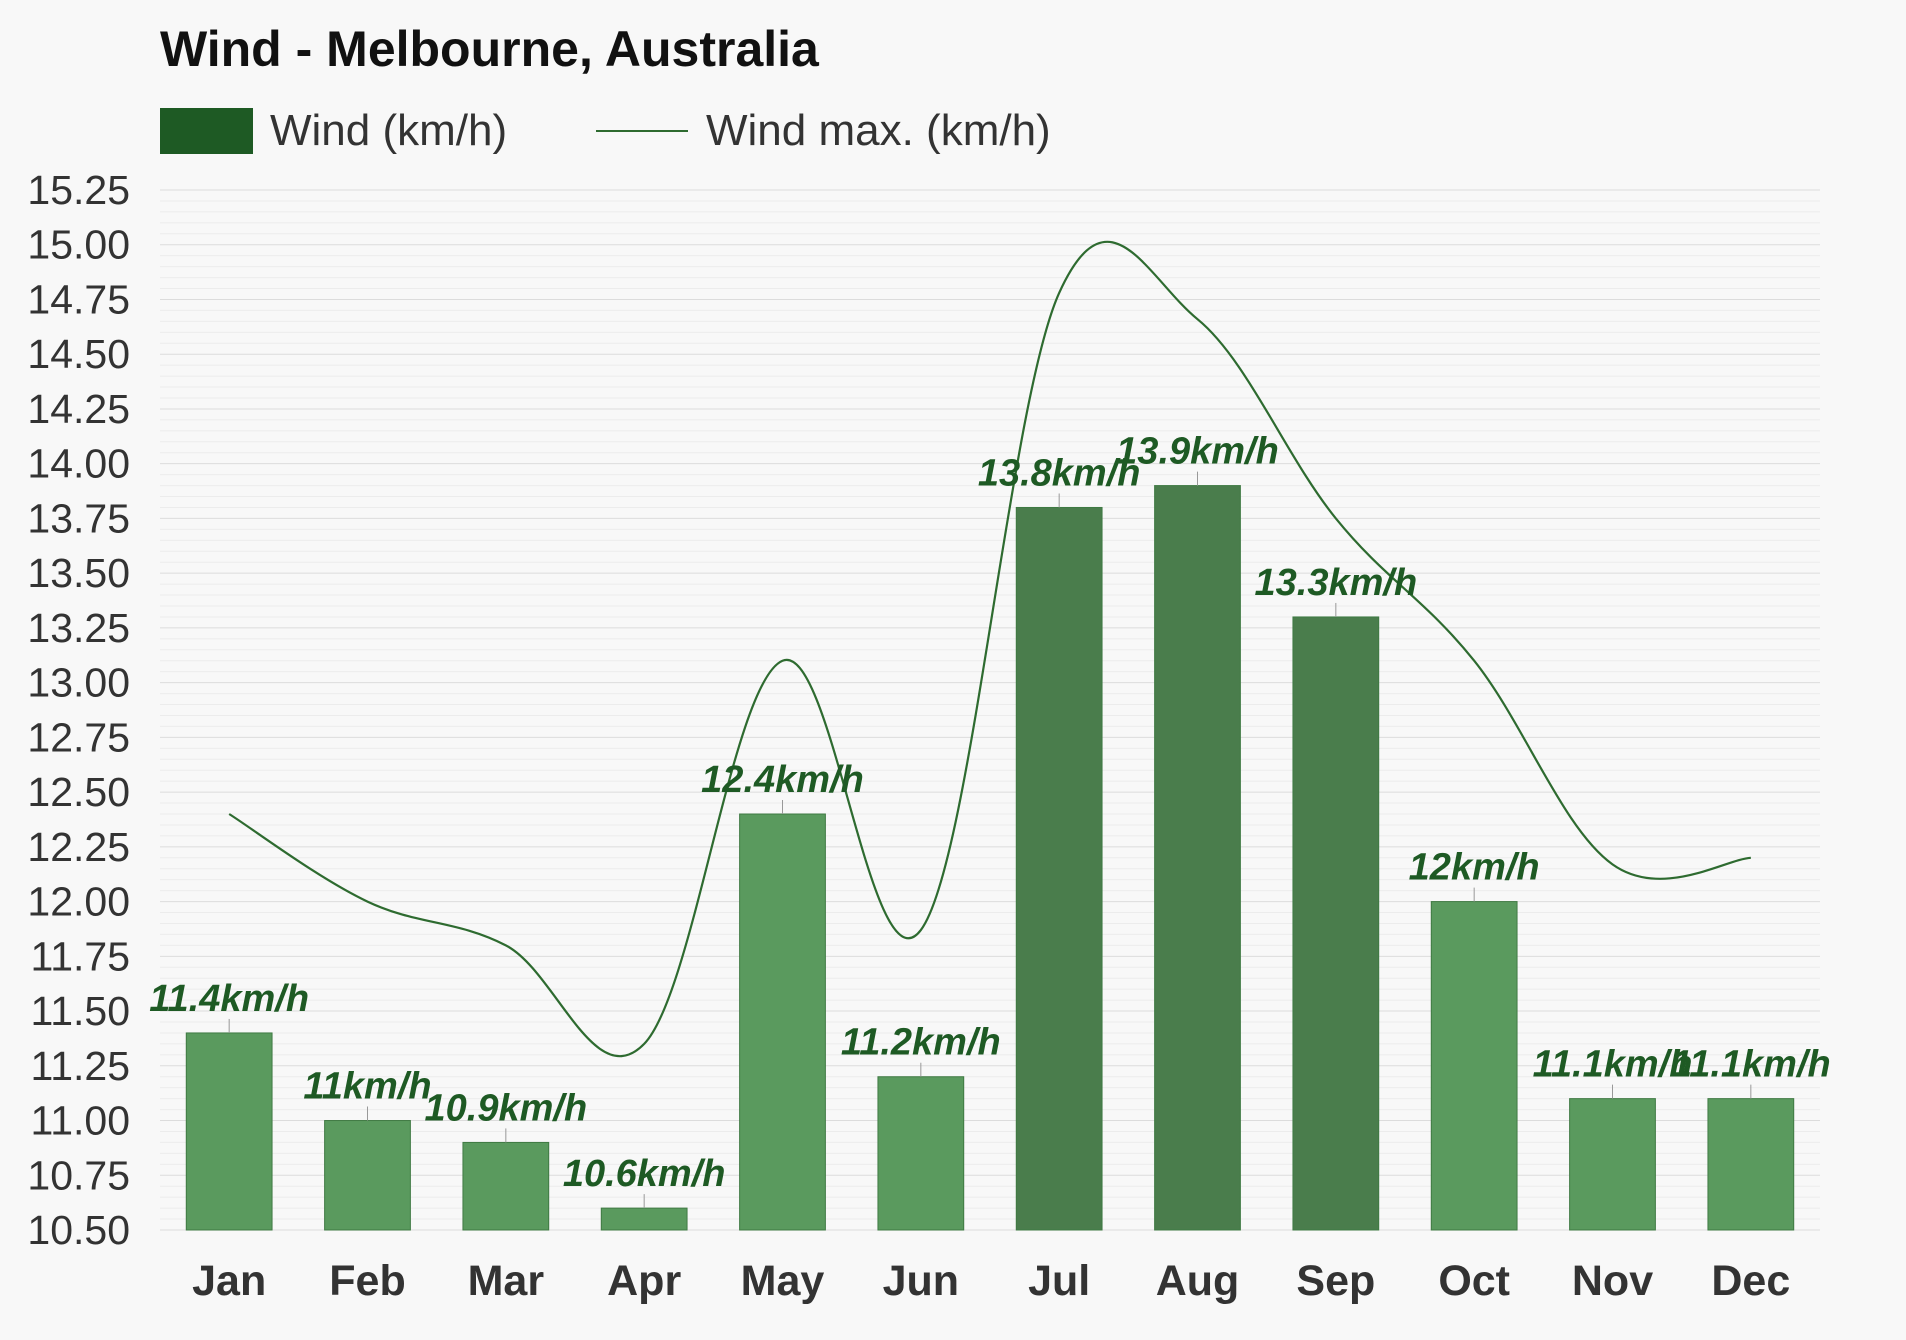 This screenshot has width=1906, height=1340. What do you see at coordinates (78, 628) in the screenshot?
I see `y-tick-label: 13.25` at bounding box center [78, 628].